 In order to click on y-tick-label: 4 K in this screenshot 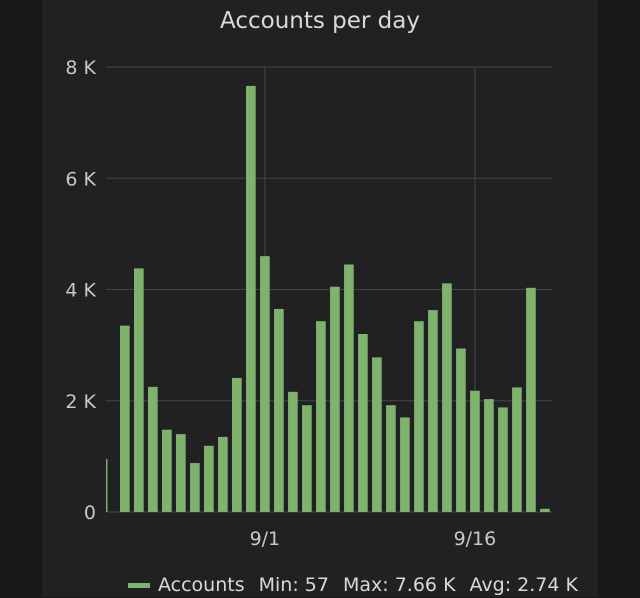, I will do `click(80, 291)`.